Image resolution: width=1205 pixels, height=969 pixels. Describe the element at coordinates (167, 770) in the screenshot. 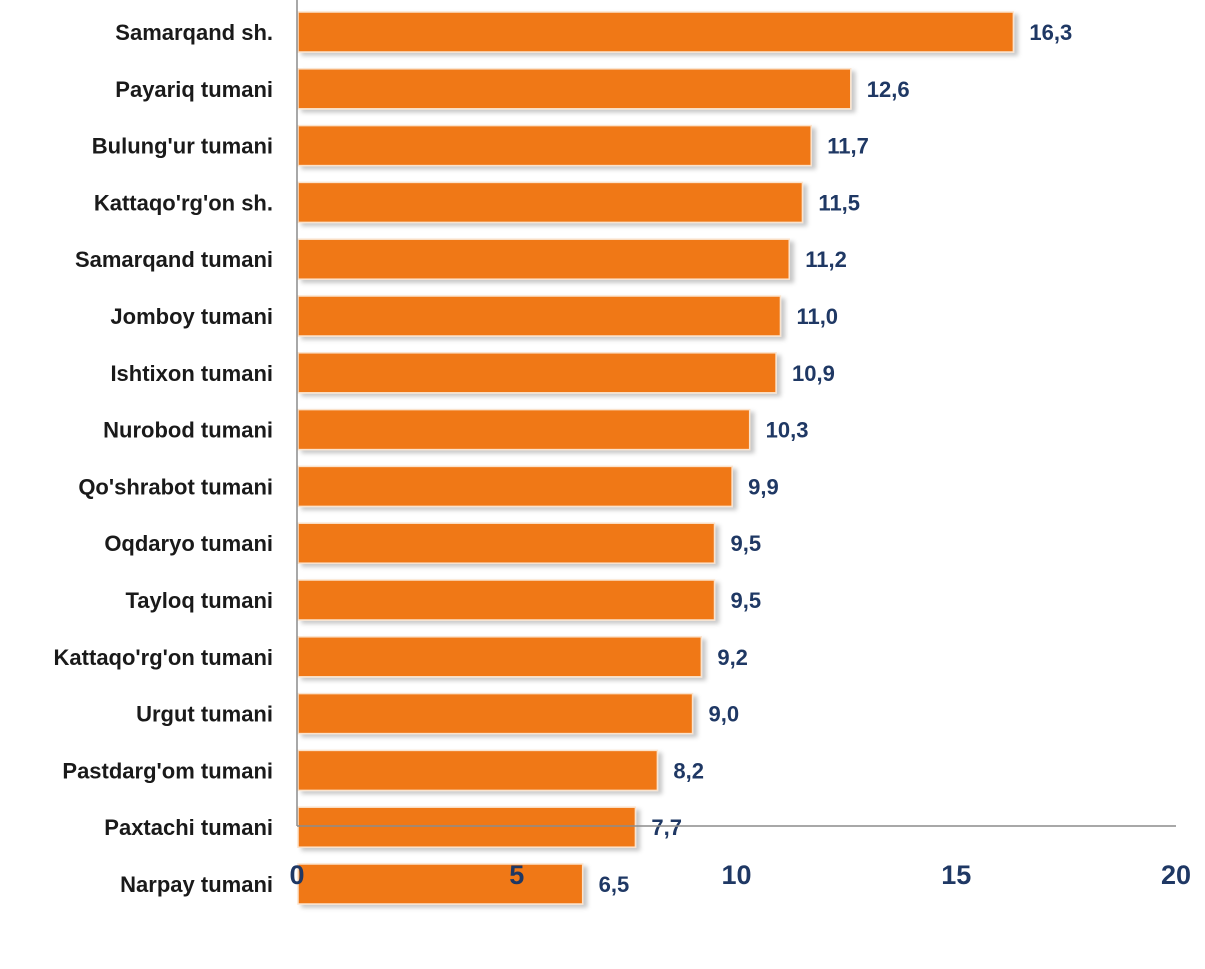

I see `category-label: Pastdarg'om tumani` at that location.